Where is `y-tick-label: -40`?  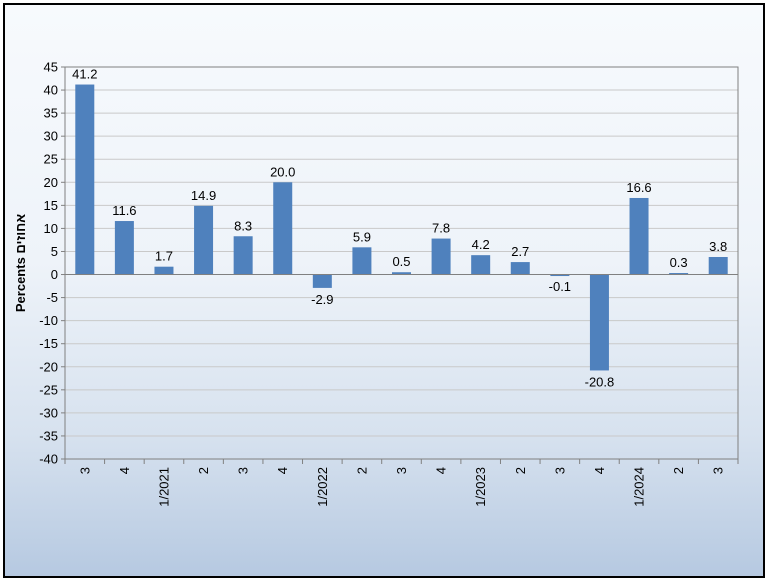
y-tick-label: -40 is located at coordinates (48, 459).